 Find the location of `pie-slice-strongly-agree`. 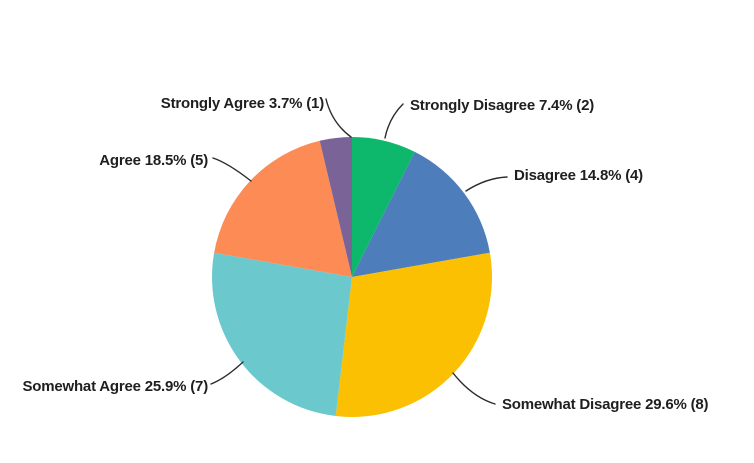

pie-slice-strongly-agree is located at coordinates (335, 207).